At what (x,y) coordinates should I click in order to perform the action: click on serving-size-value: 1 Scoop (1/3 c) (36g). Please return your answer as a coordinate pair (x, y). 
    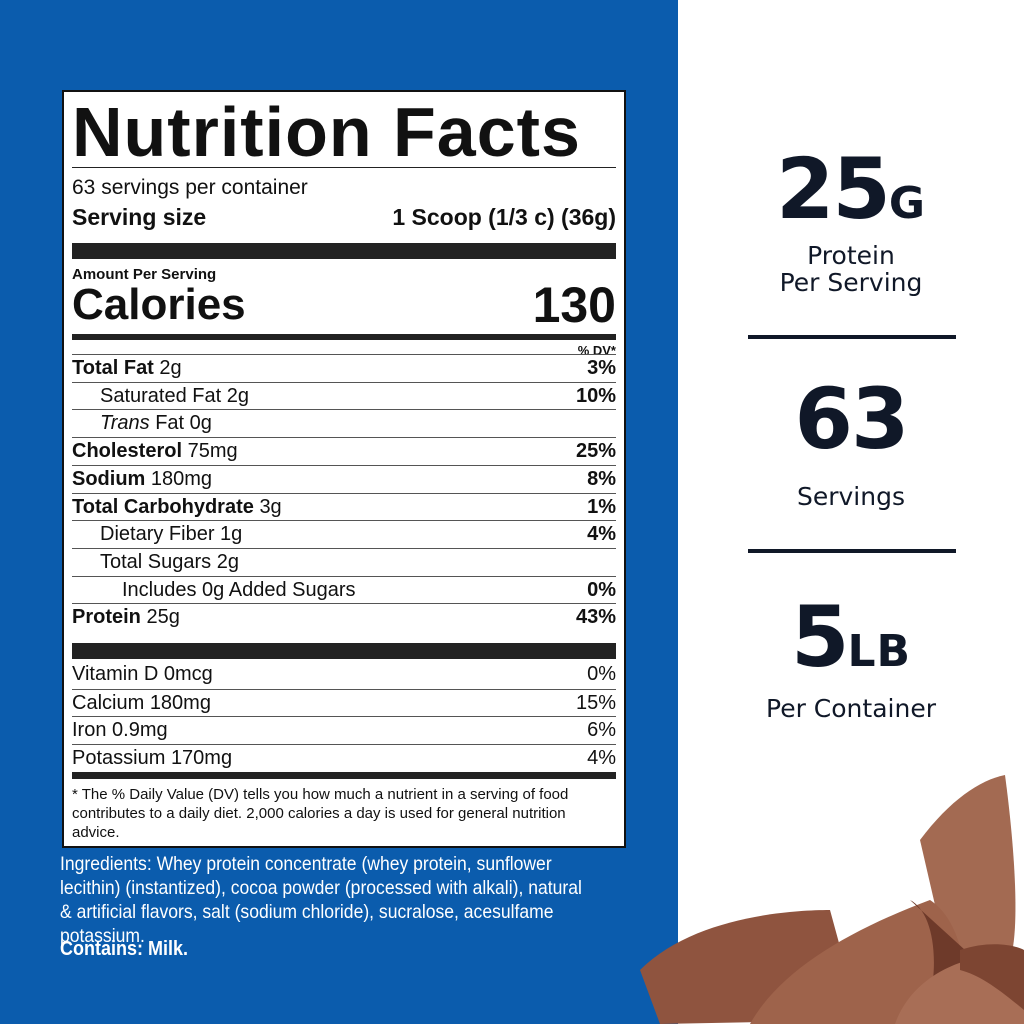
    Looking at the image, I should click on (504, 217).